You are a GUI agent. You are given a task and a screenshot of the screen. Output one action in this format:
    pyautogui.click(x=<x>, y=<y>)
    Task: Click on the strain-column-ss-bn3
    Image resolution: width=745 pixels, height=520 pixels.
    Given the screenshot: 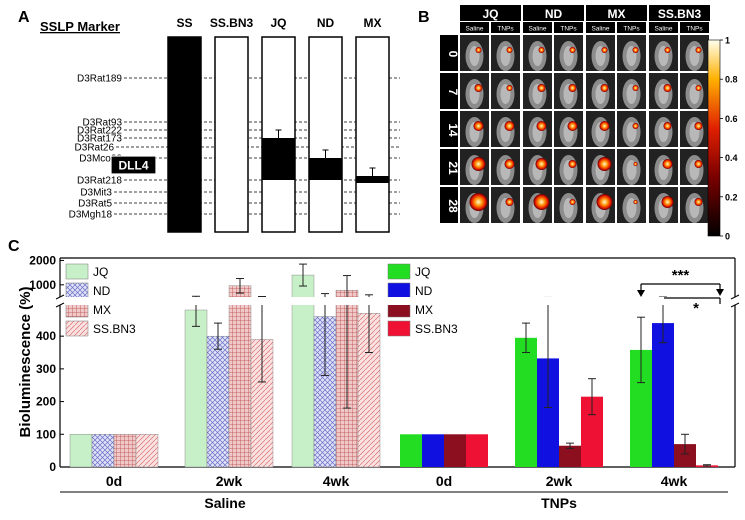 What is the action you would take?
    pyautogui.click(x=231, y=134)
    